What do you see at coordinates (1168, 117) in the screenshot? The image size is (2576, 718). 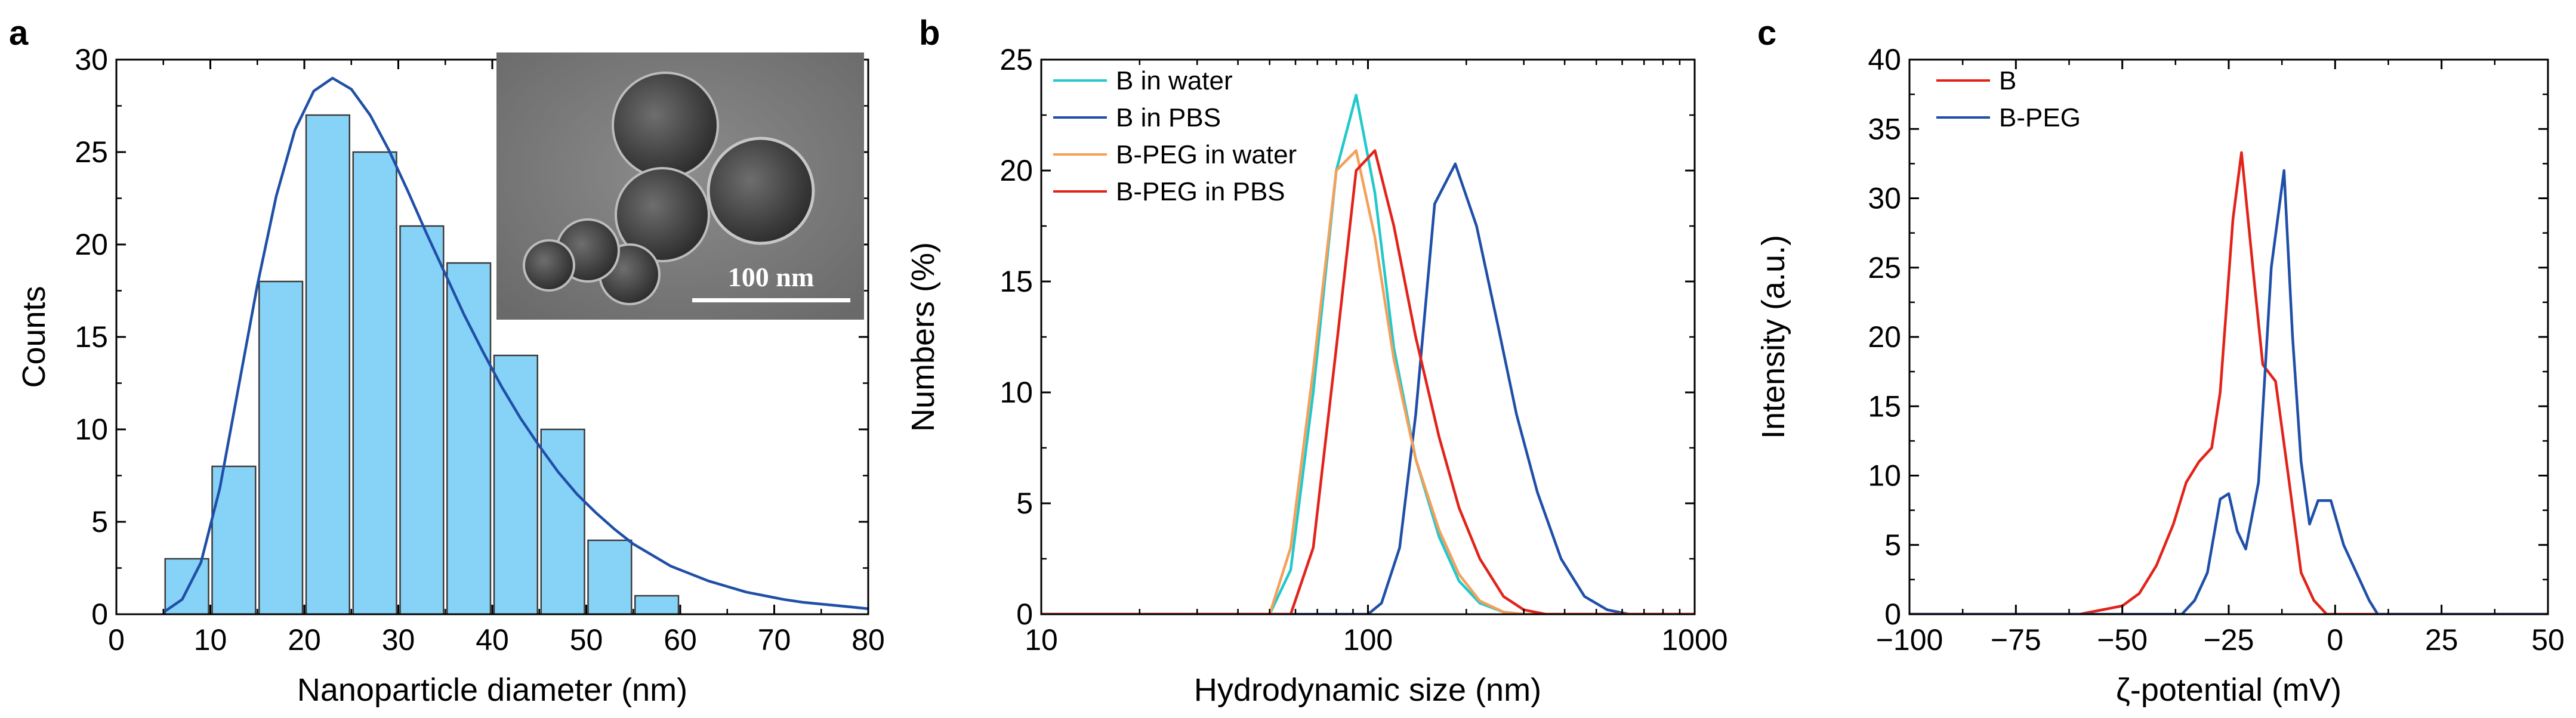 I see `legend-label: B in PBS` at bounding box center [1168, 117].